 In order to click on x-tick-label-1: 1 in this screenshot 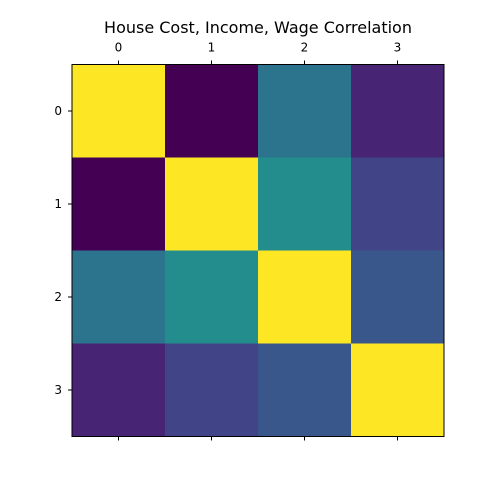, I will do `click(212, 48)`.